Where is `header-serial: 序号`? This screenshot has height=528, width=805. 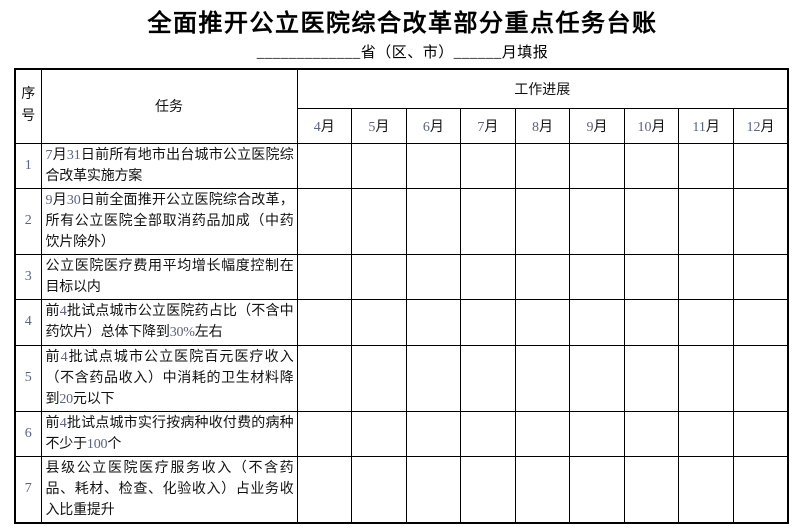
header-serial: 序号 is located at coordinates (28, 106).